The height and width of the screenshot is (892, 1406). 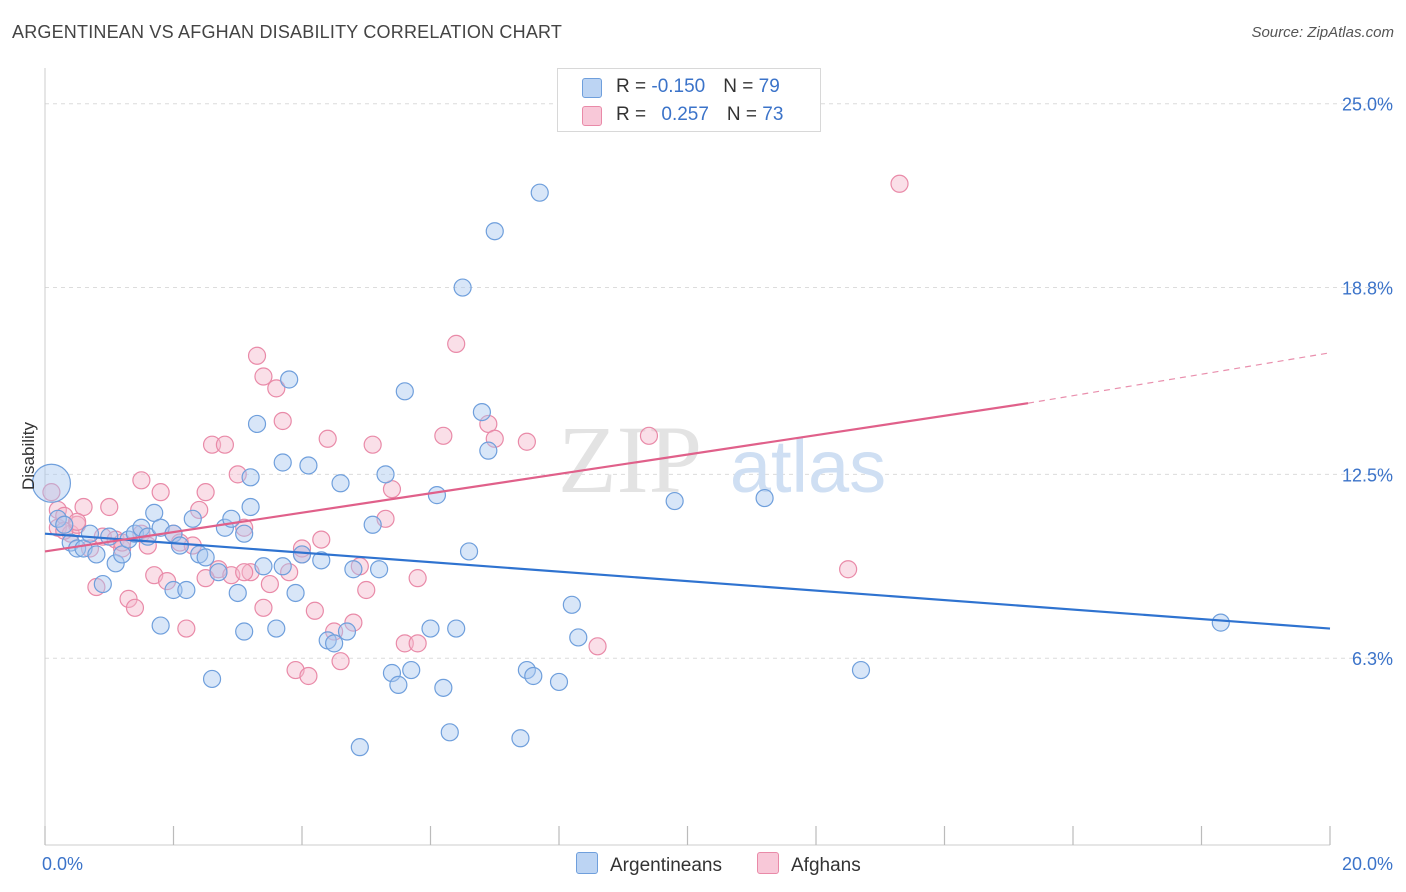 I want to click on bottom-legend-afghans: Afghans, so click(x=809, y=864).